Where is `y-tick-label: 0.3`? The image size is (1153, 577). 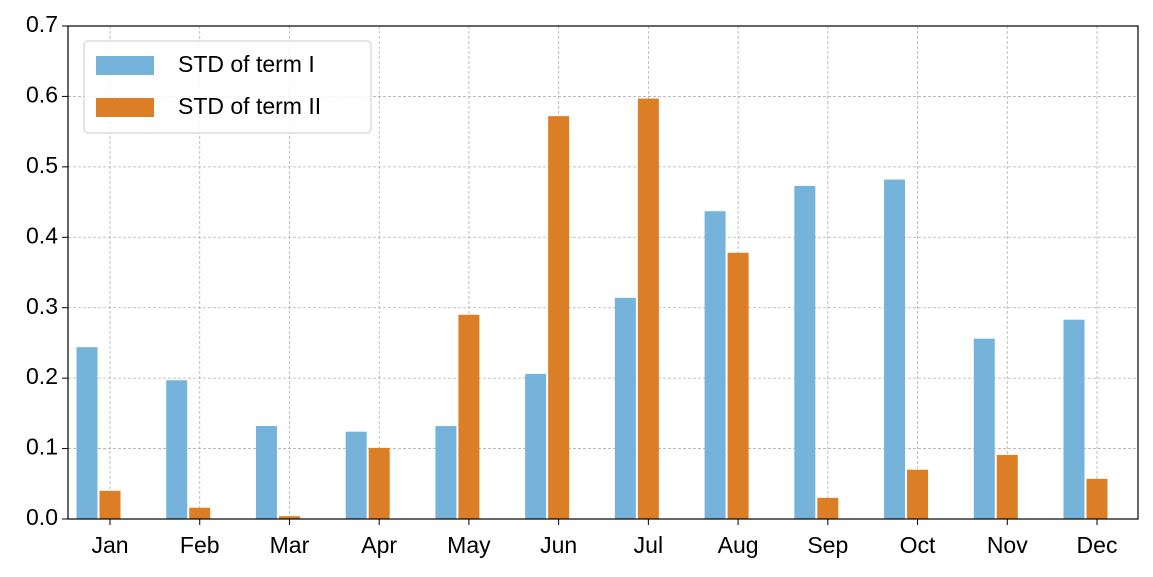
y-tick-label: 0.3 is located at coordinates (42, 306).